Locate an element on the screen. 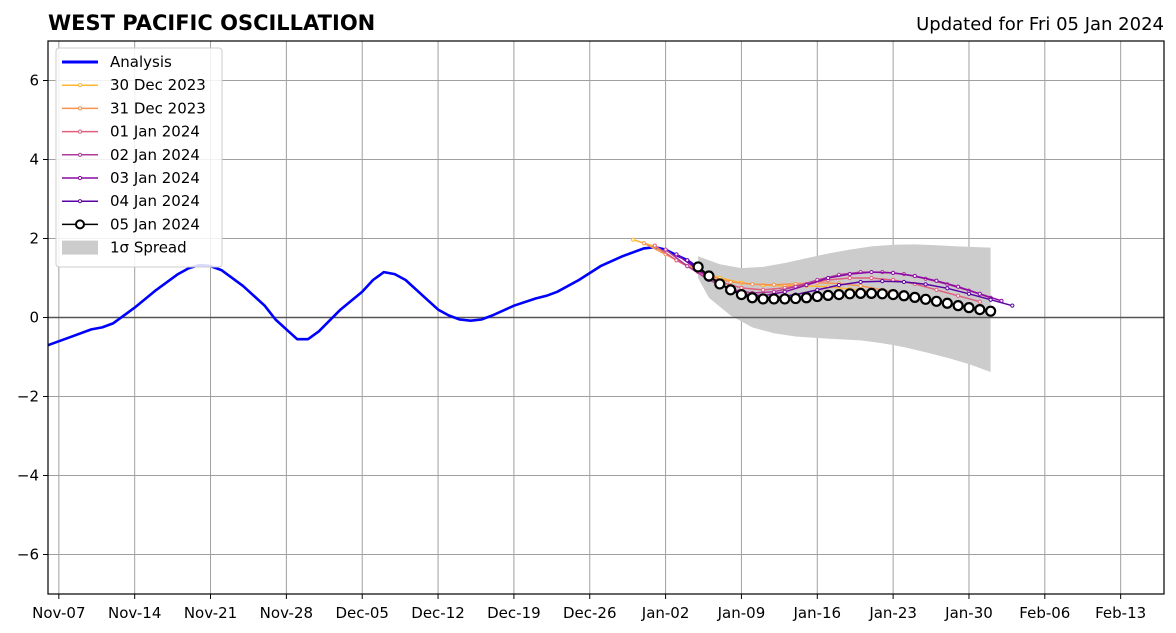 Image resolution: width=1176 pixels, height=633 pixels. chart-subtitle: Updated for Fri 05 Jan 2024 is located at coordinates (1040, 24).